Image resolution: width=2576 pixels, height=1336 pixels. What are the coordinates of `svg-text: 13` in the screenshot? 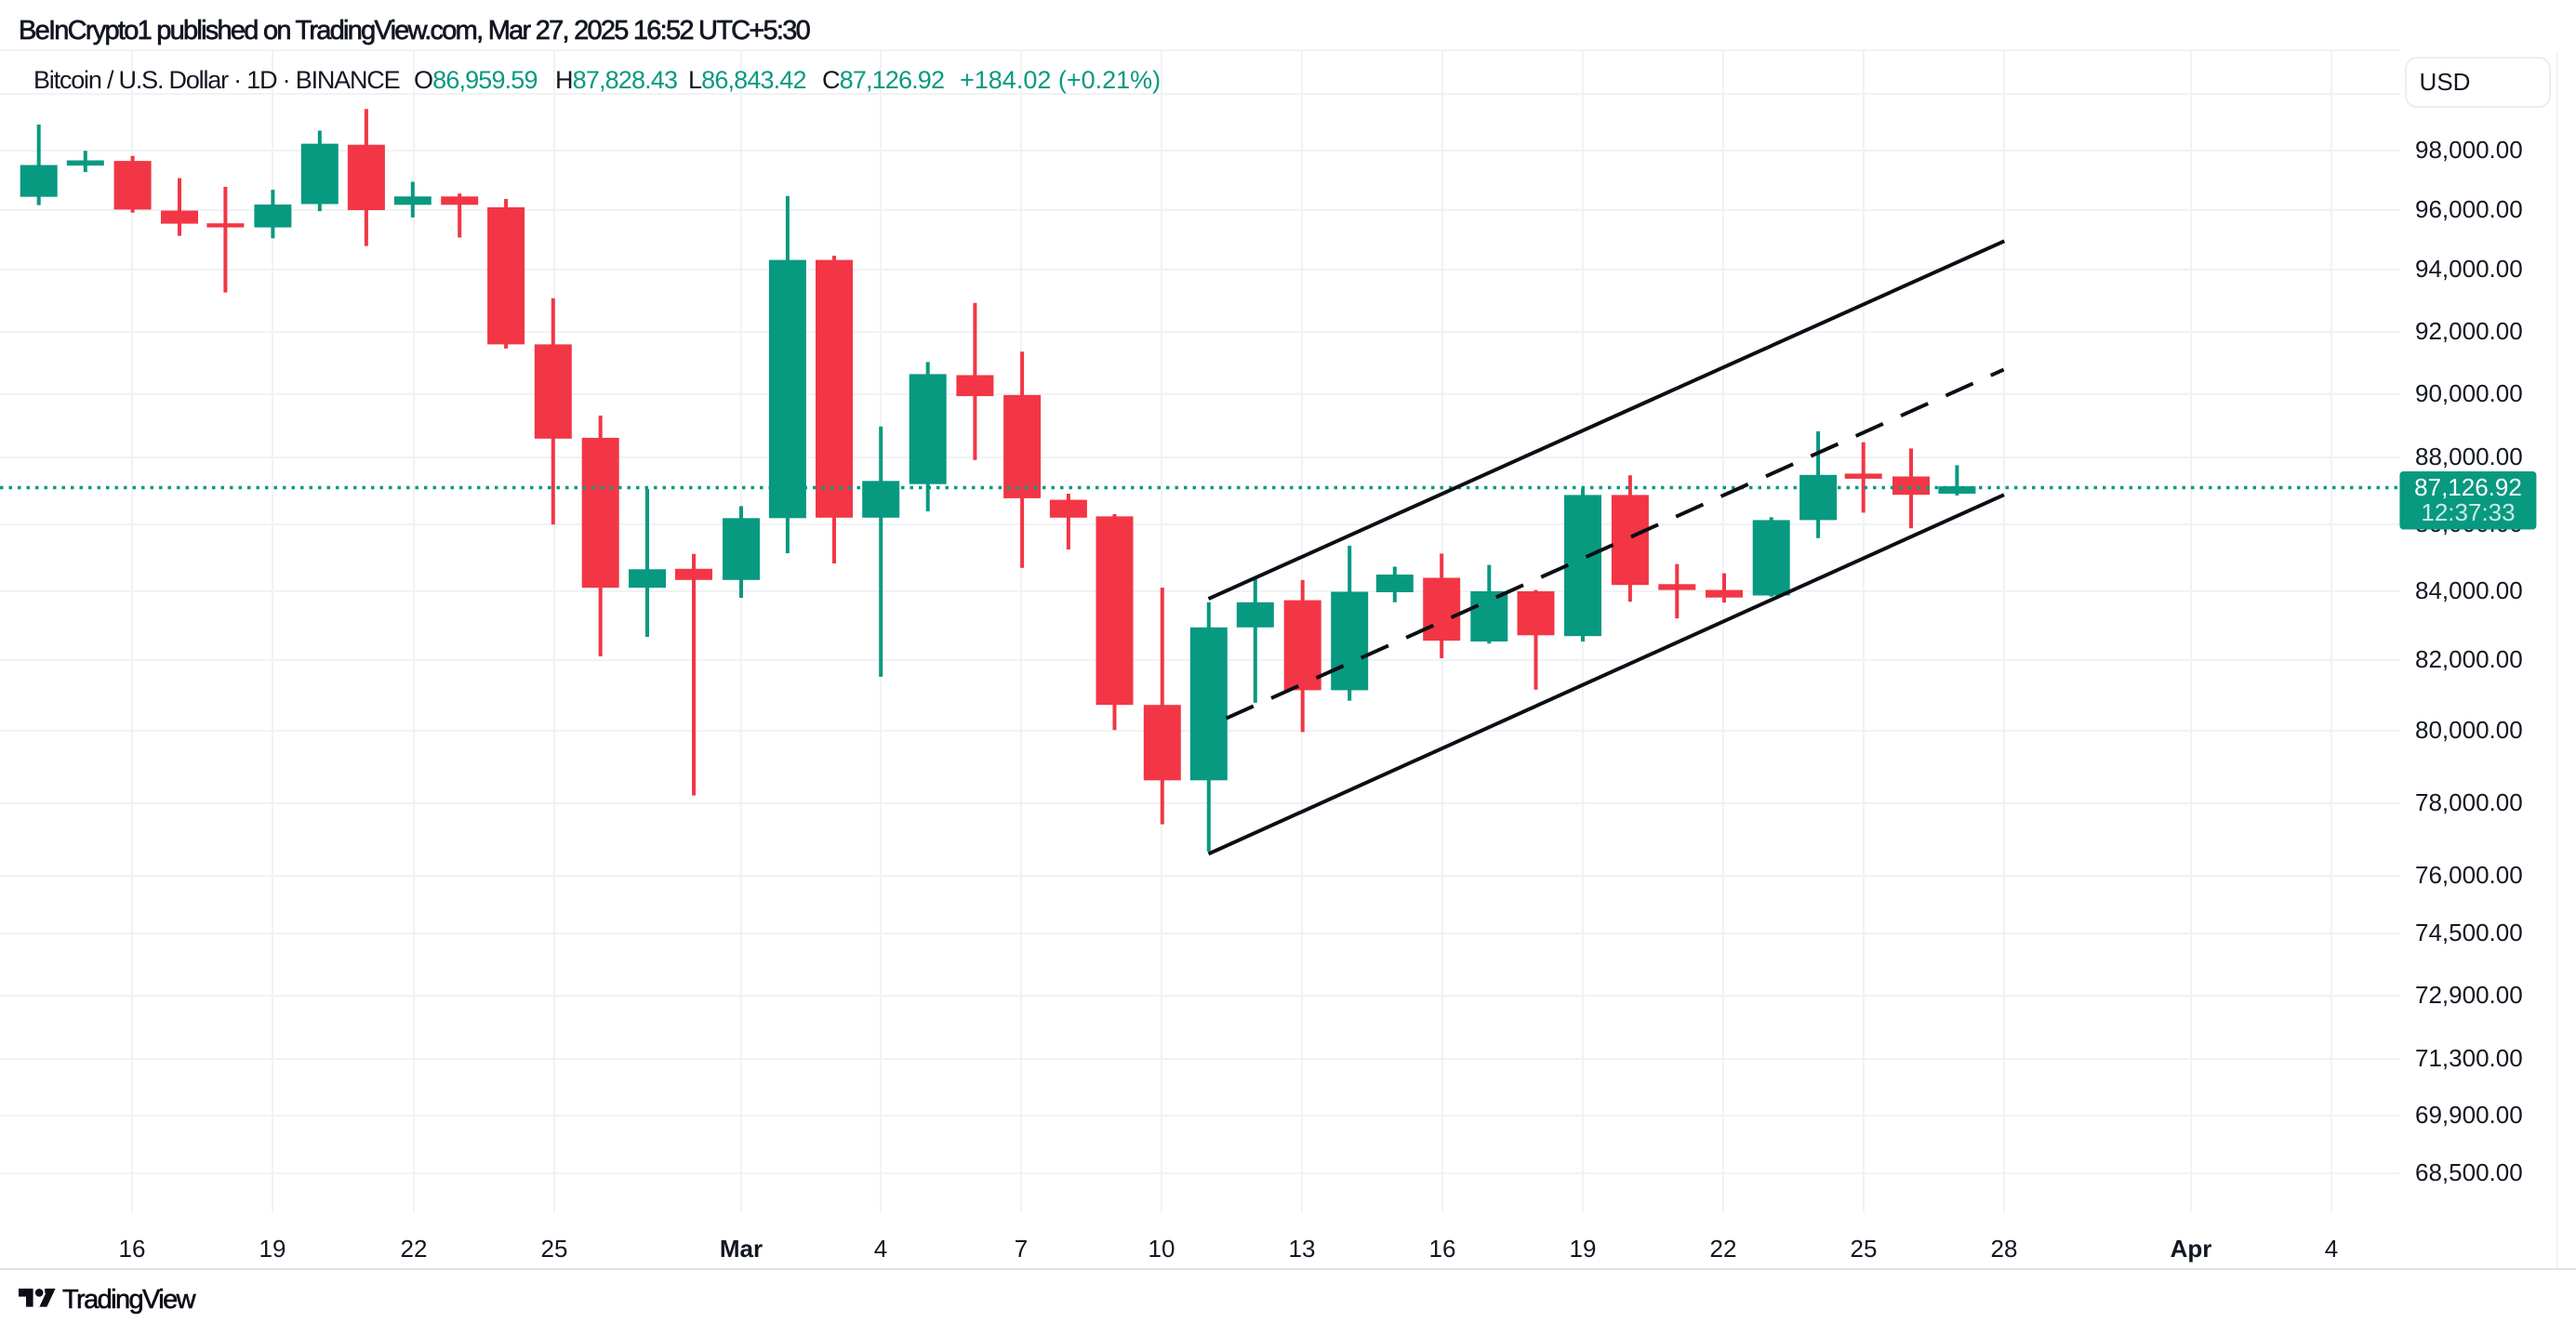 It's located at (1302, 1249).